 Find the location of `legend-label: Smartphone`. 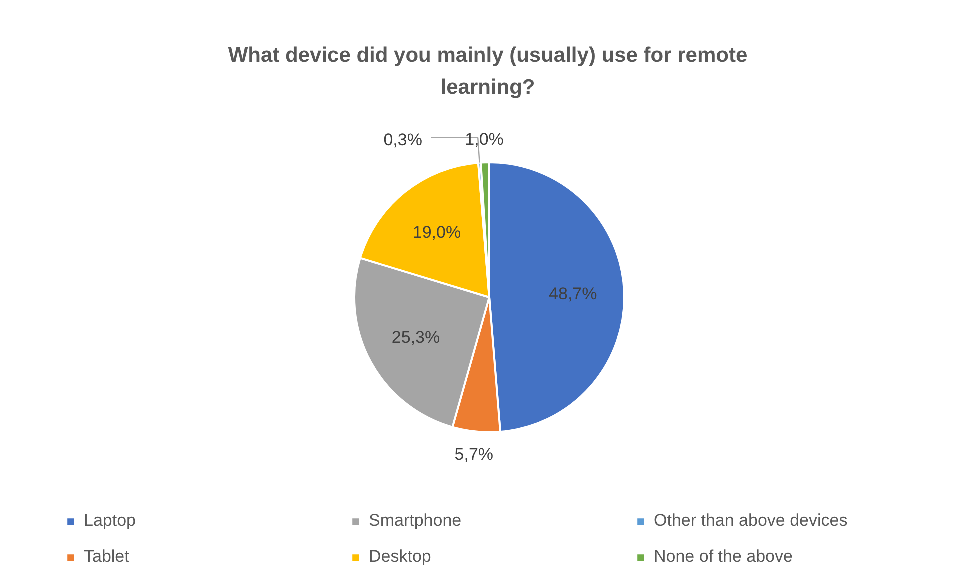

legend-label: Smartphone is located at coordinates (416, 521).